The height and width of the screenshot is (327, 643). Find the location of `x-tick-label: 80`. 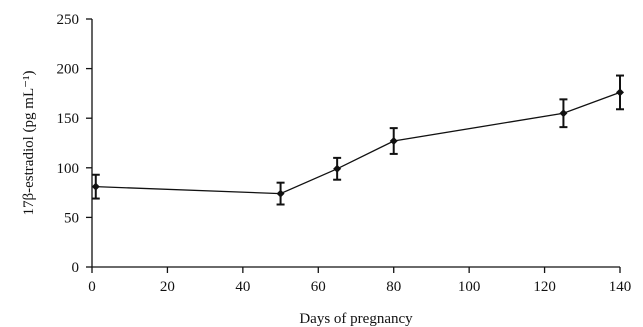

x-tick-label: 80 is located at coordinates (393, 287).